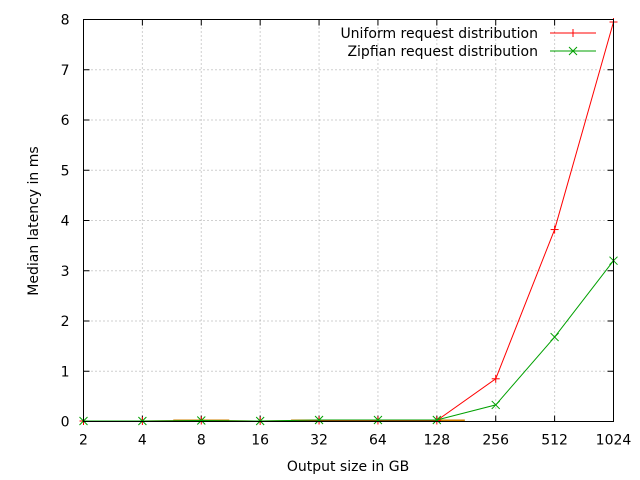 The image size is (640, 480). I want to click on x-tick-label: 4, so click(142, 441).